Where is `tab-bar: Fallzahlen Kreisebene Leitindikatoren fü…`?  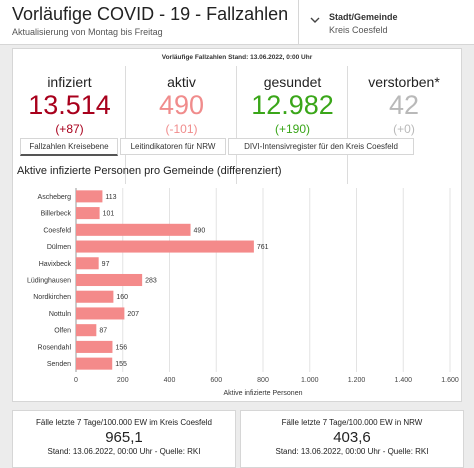 tab-bar: Fallzahlen Kreisebene Leitindikatoren fü… is located at coordinates (232, 147).